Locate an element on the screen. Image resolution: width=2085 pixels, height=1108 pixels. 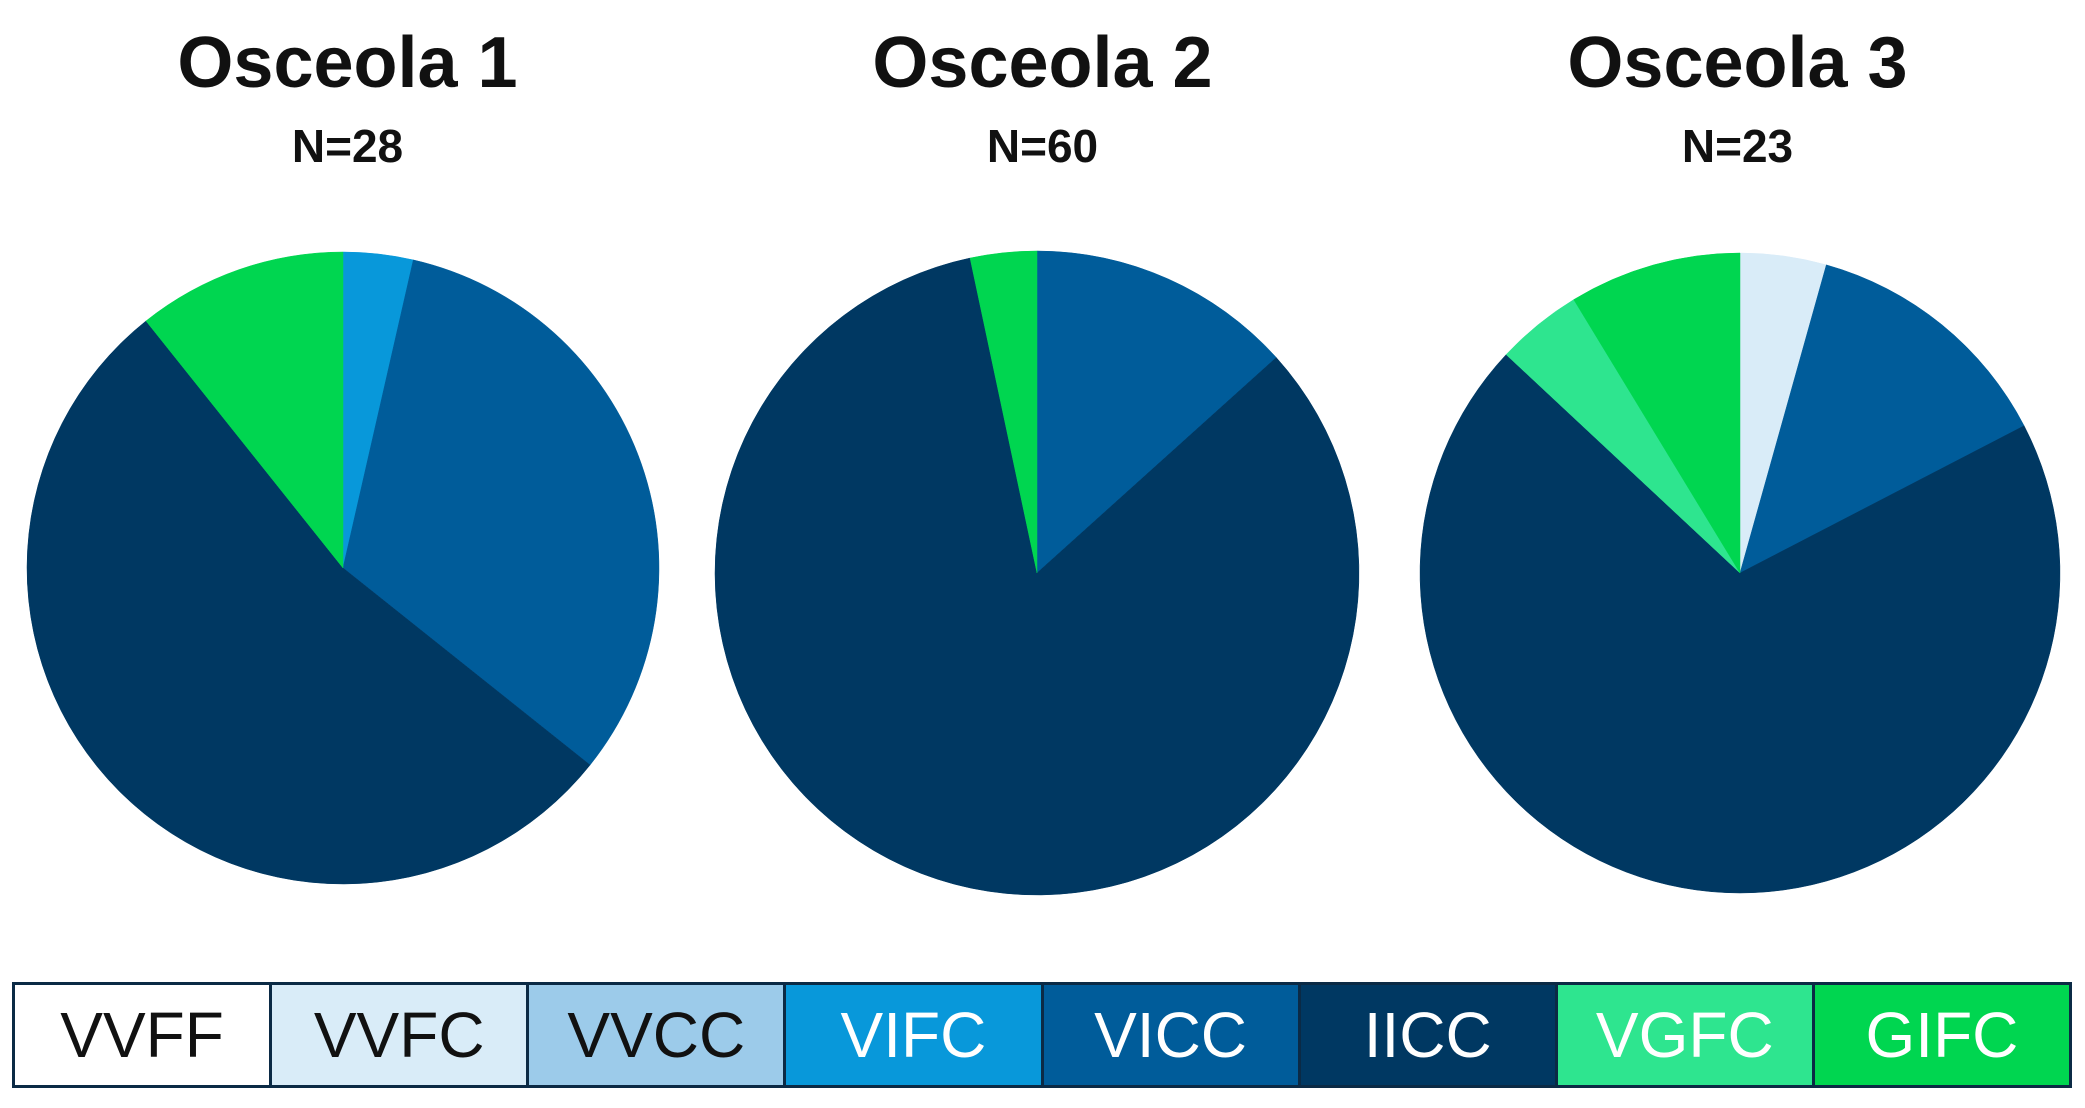
chart-subtitle: N=60 is located at coordinates (1042, 146).